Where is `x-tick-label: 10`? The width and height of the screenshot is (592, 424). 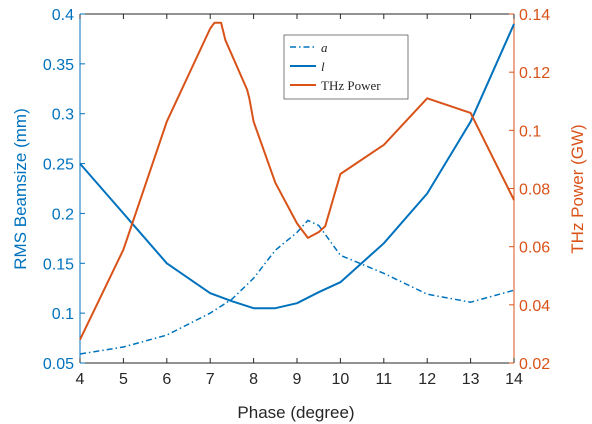 x-tick-label: 10 is located at coordinates (341, 379).